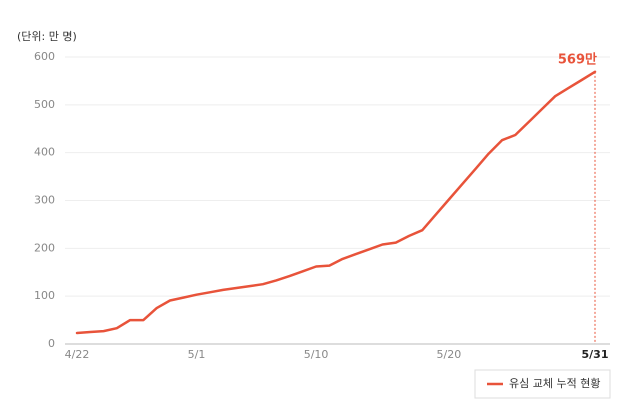 Image resolution: width=640 pixels, height=411 pixels. Describe the element at coordinates (554, 383) in the screenshot. I see `legend-label: 유심 교체 누적 현황` at that location.